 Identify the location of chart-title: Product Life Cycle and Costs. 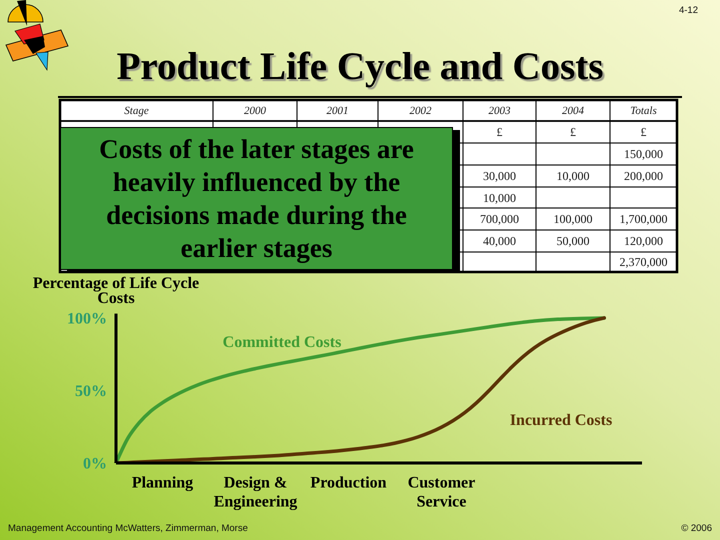
(360, 66).